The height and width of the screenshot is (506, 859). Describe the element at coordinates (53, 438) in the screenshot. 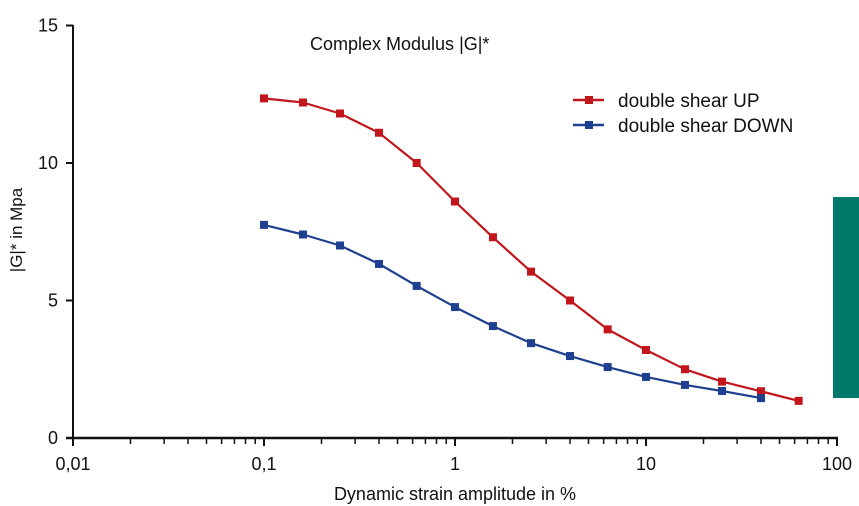

I see `y-tick-label: 0` at that location.